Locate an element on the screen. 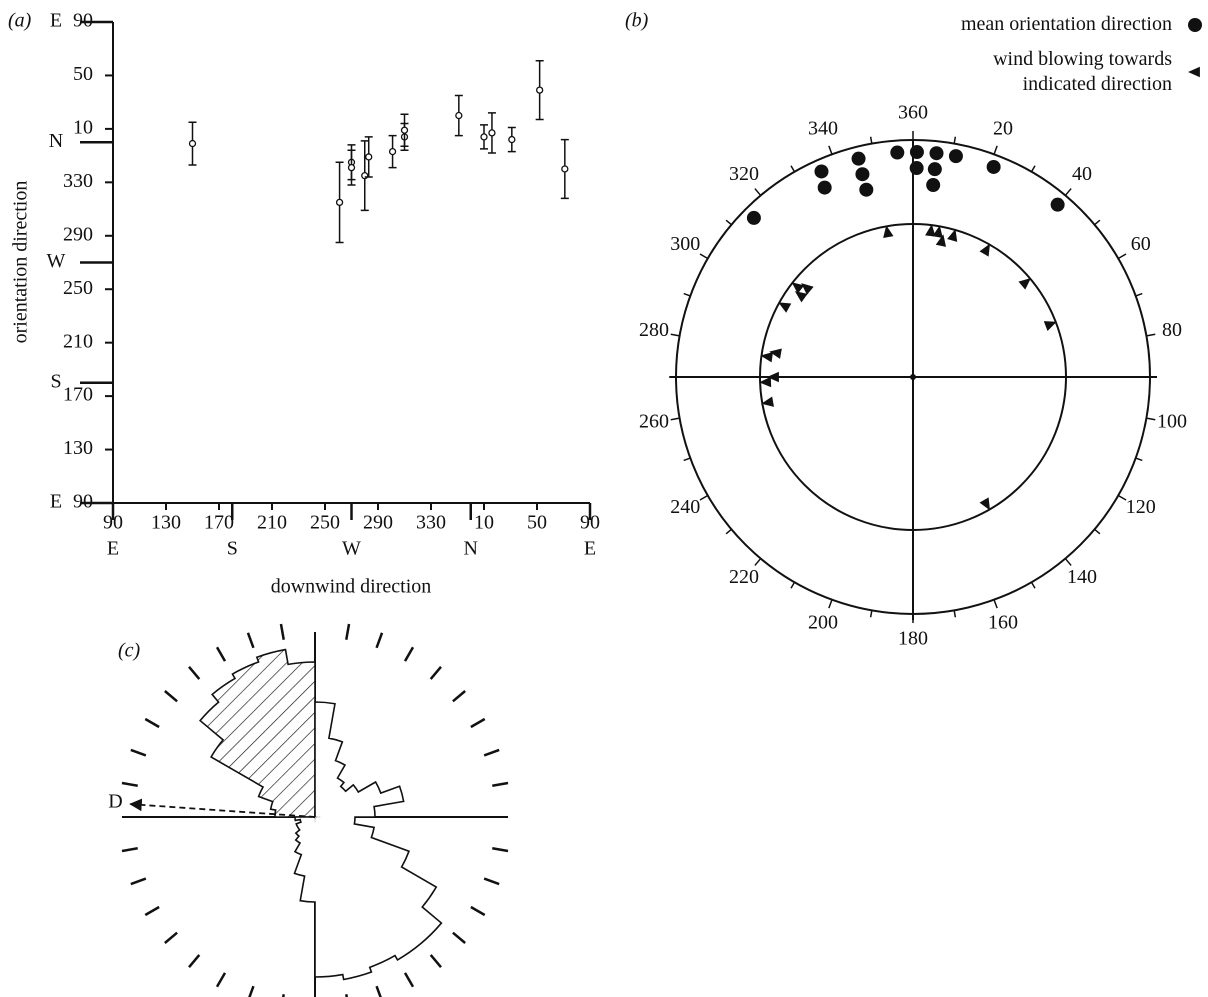 The width and height of the screenshot is (1208, 997). theta-tick-label: 160 is located at coordinates (1003, 623).